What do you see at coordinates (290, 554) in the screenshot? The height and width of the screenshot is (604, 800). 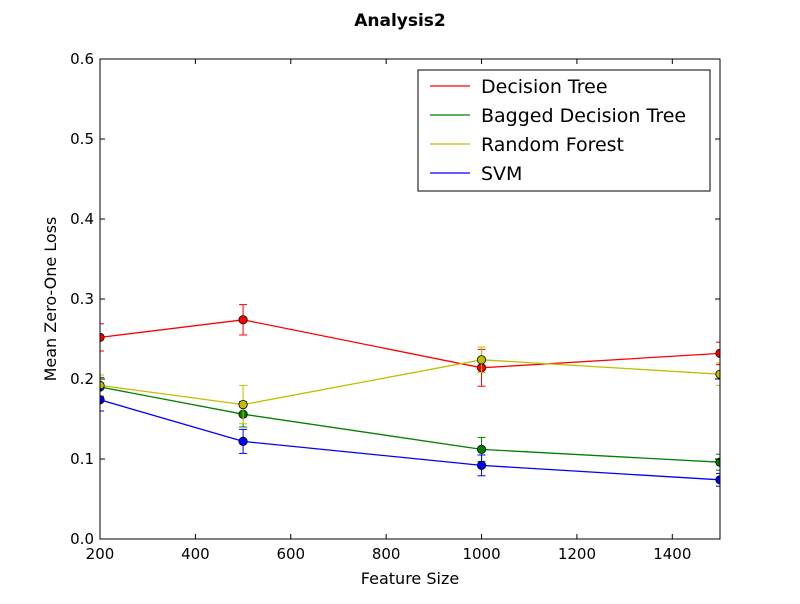 I see `x-tick-label: 600` at bounding box center [290, 554].